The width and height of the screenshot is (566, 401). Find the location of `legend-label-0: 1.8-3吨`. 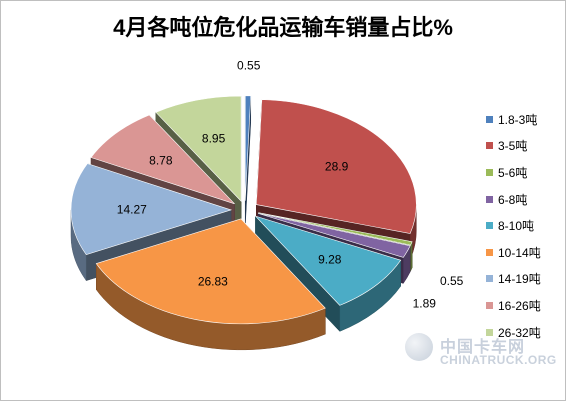

legend-label-0: 1.8-3吨 is located at coordinates (518, 119).